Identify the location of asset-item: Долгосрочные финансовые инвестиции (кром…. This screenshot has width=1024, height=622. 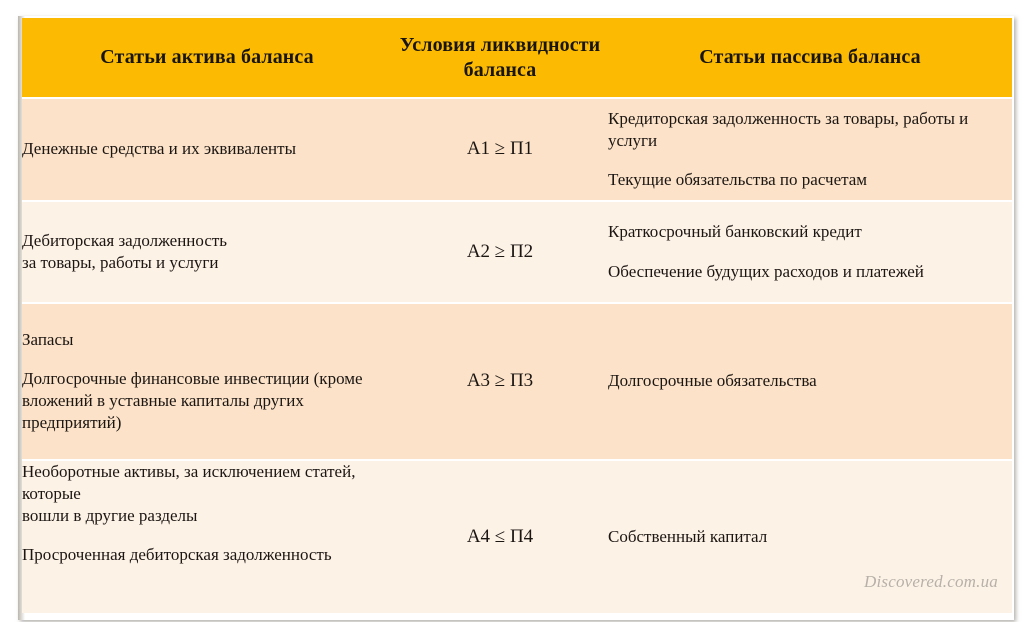
(192, 400).